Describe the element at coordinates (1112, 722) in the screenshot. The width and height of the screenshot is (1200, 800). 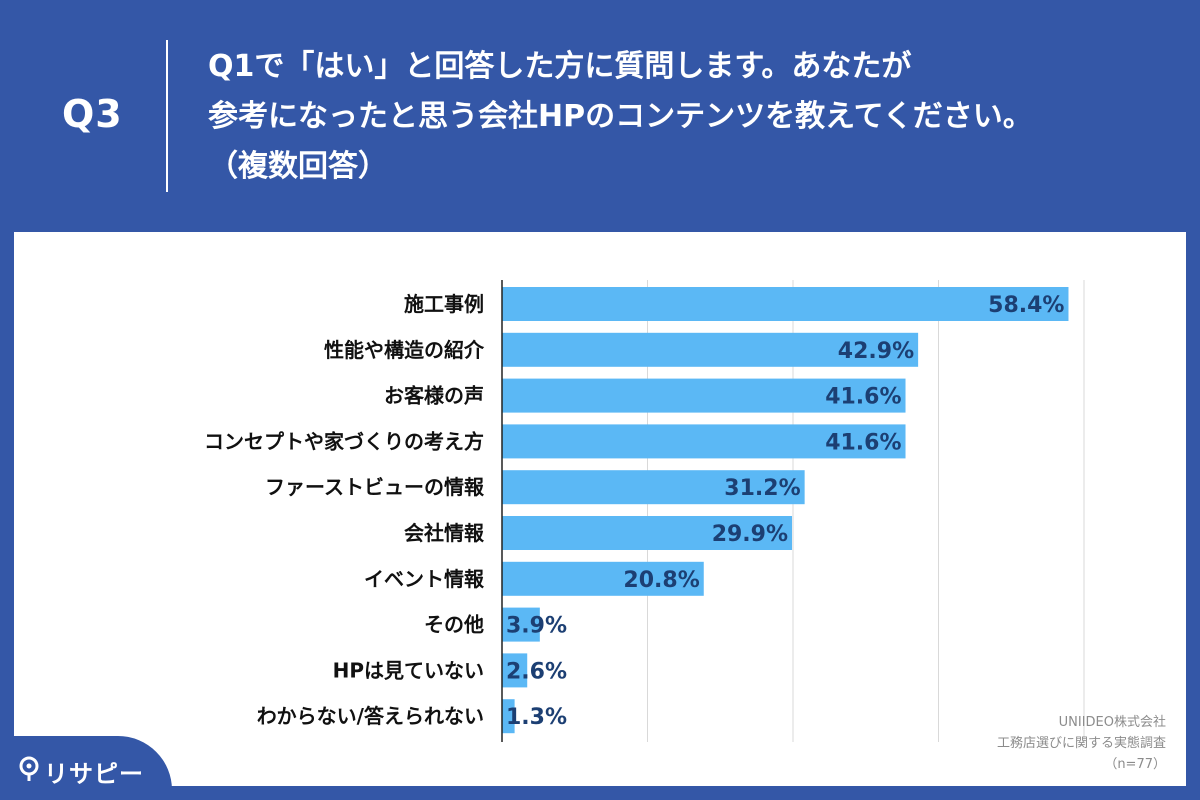
I see `source-company: UNIIDEO株式会社` at that location.